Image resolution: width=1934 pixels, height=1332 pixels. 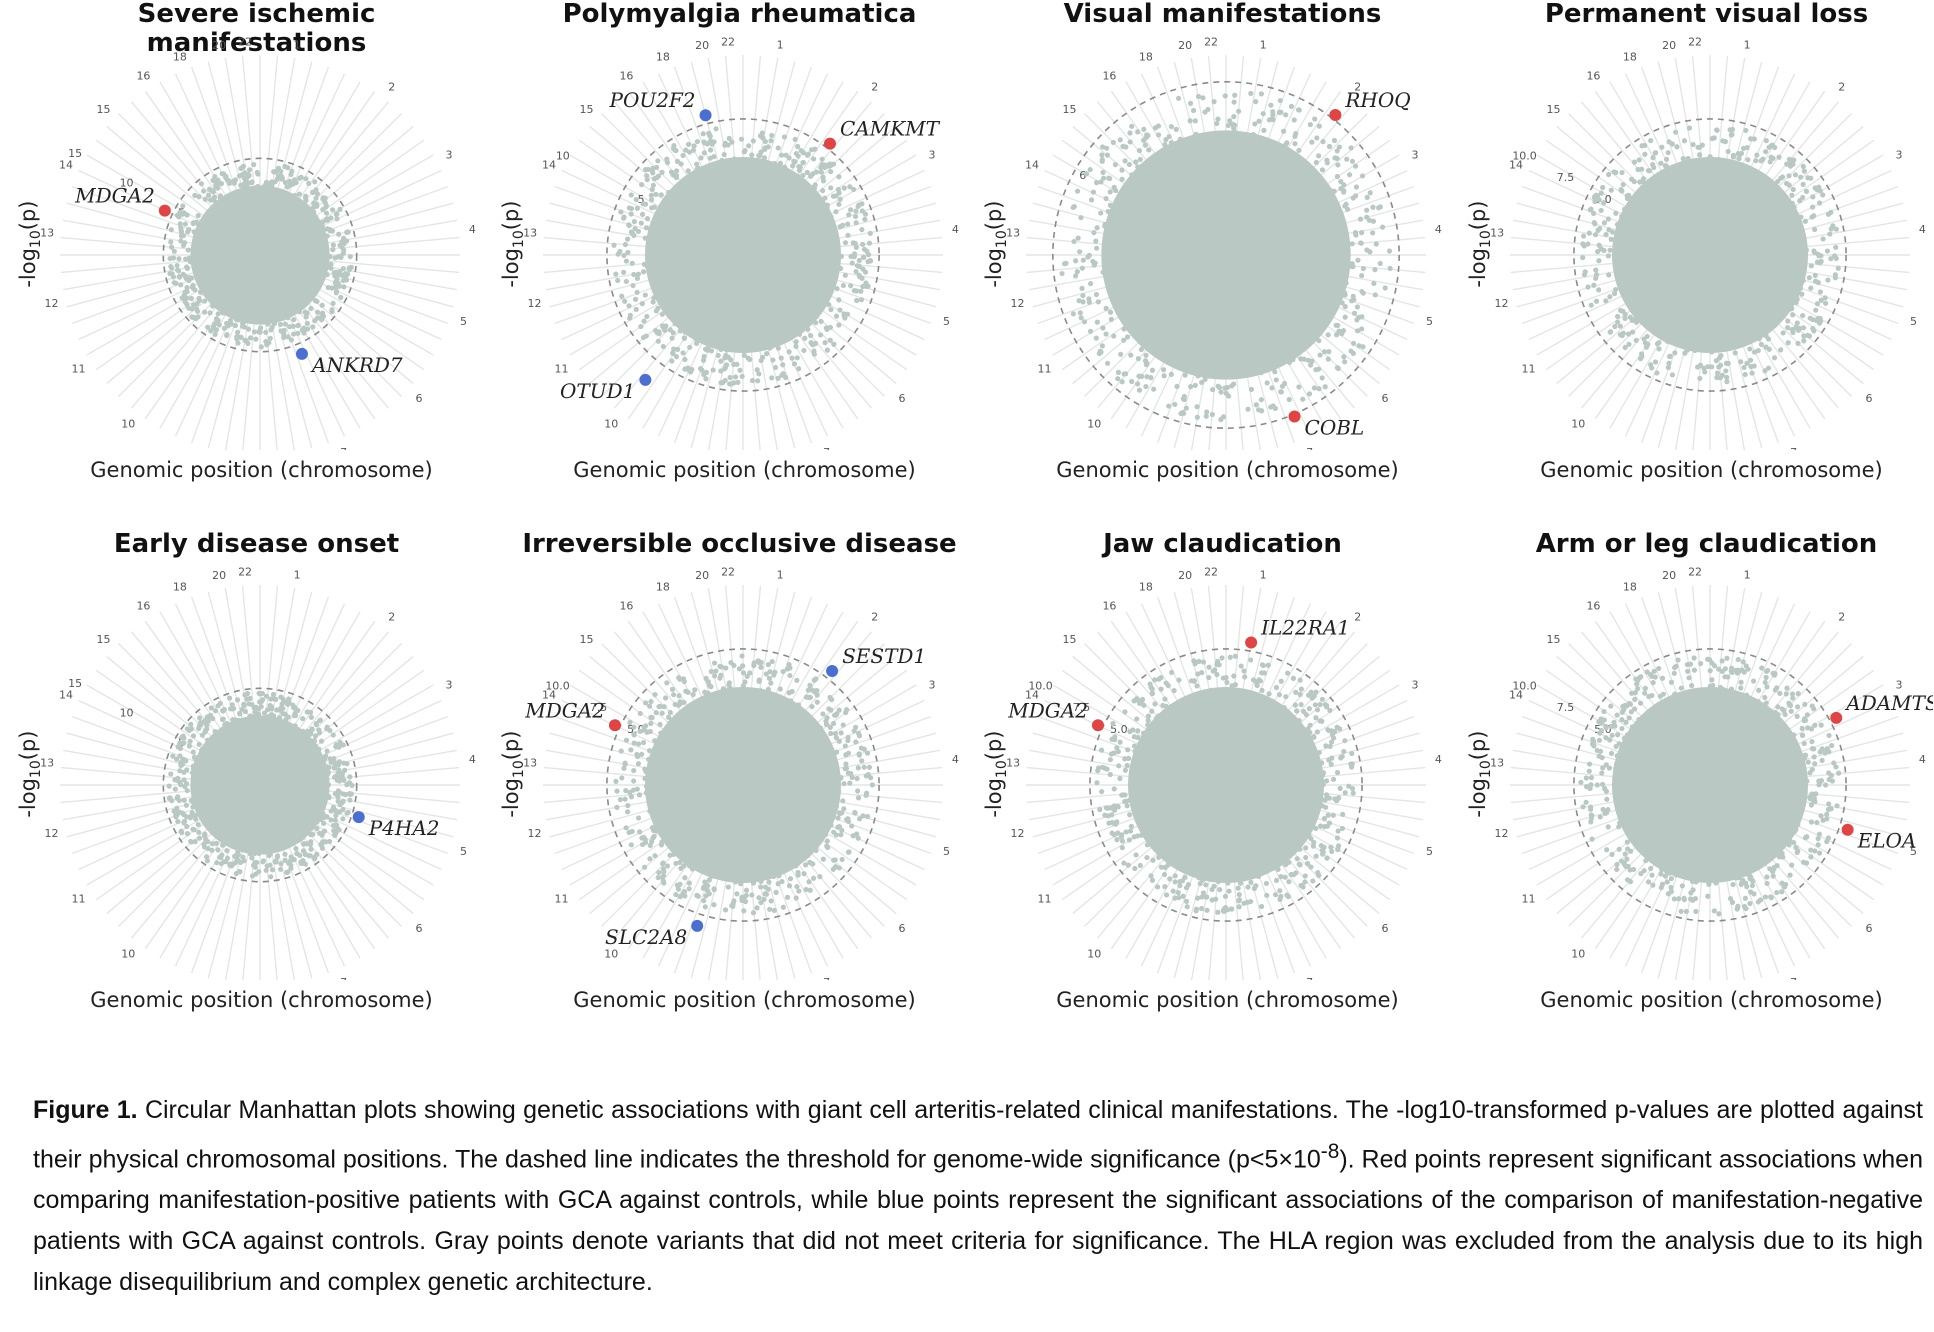 What do you see at coordinates (626, 76) in the screenshot?
I see `chromosome-tick-label: 16` at bounding box center [626, 76].